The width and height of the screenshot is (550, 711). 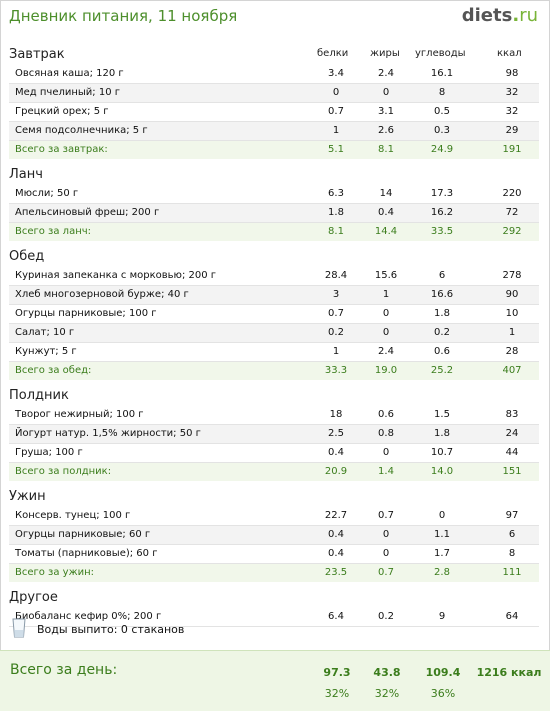 I want to click on food-row-carbs: 1.8, so click(x=442, y=433).